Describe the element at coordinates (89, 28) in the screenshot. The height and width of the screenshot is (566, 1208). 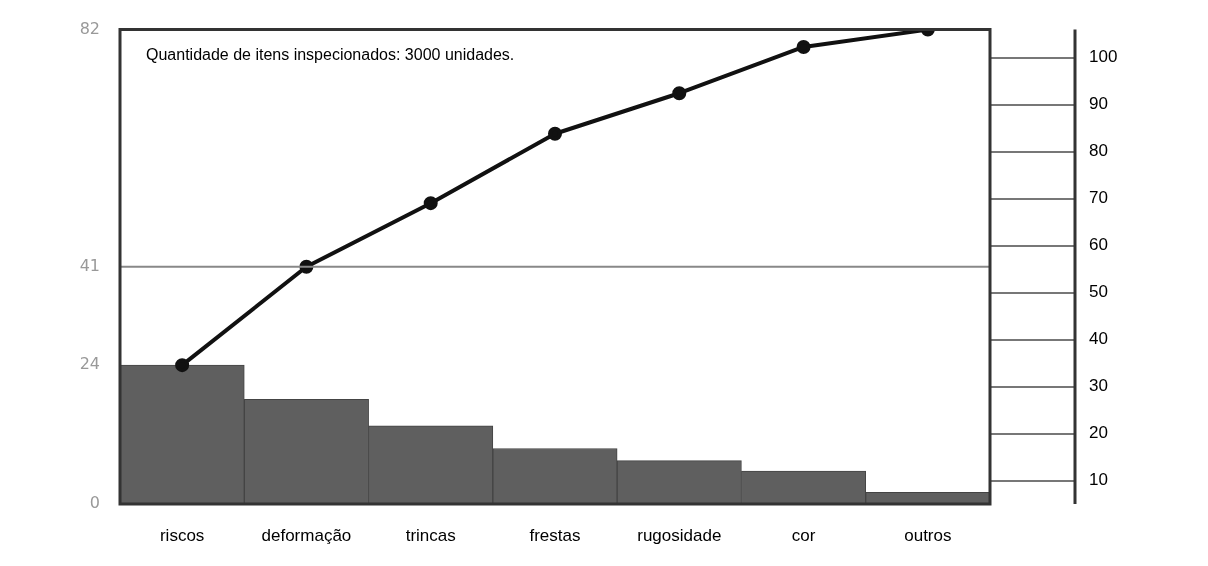
I see `y-tick-label: 82` at that location.